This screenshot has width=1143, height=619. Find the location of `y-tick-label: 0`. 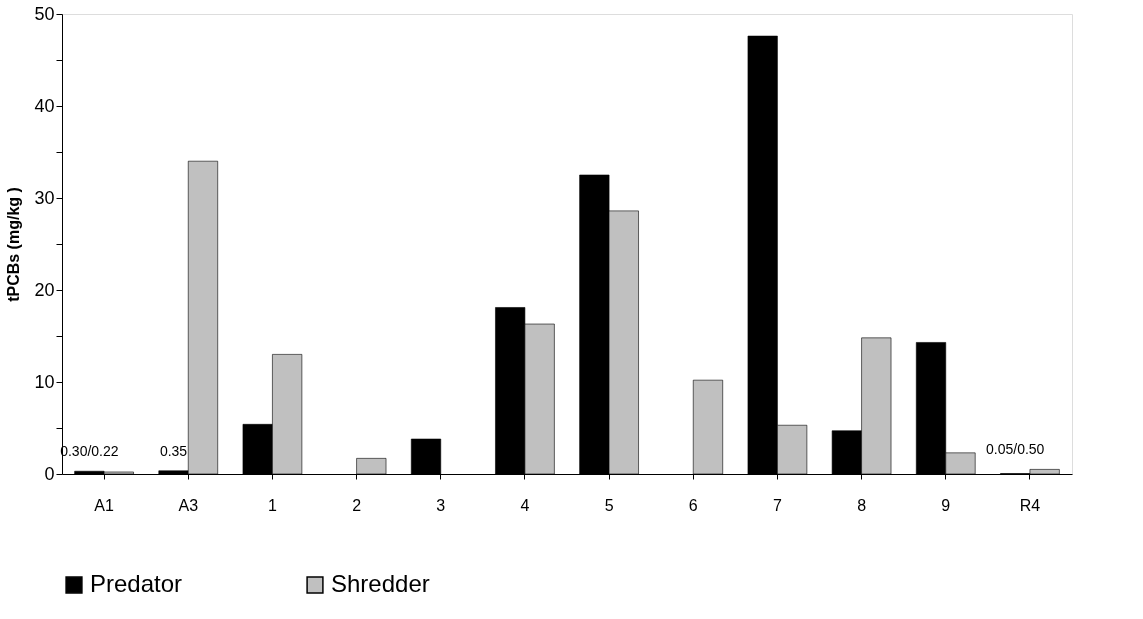

y-tick-label: 0 is located at coordinates (49, 473).